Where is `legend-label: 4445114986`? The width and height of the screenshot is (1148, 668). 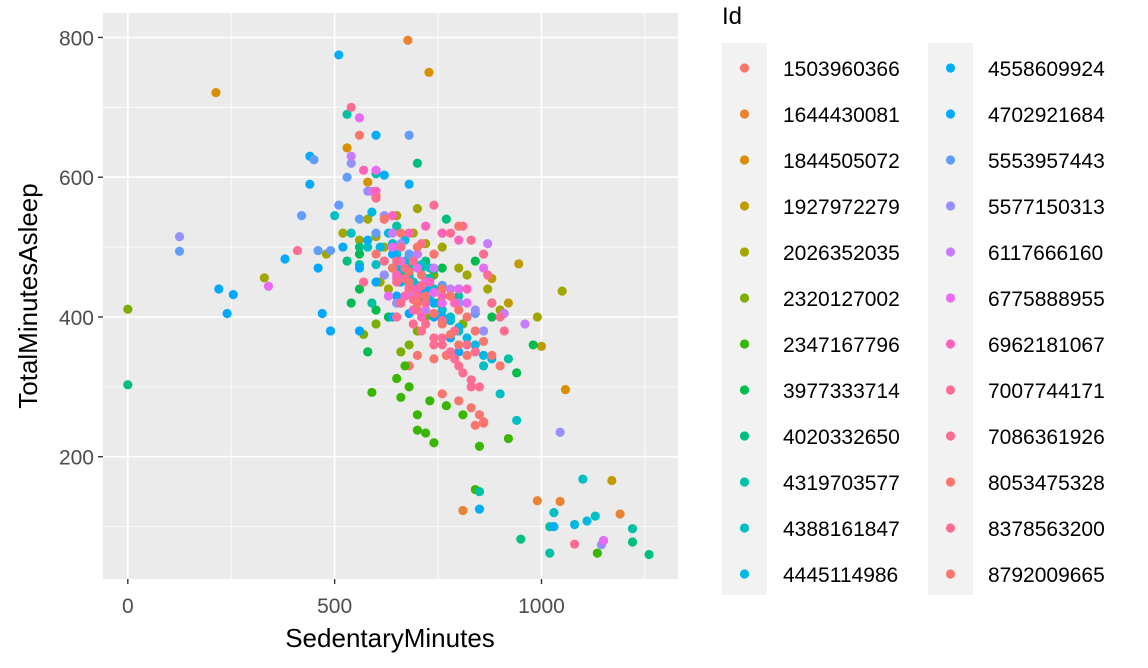 legend-label: 4445114986 is located at coordinates (840, 575).